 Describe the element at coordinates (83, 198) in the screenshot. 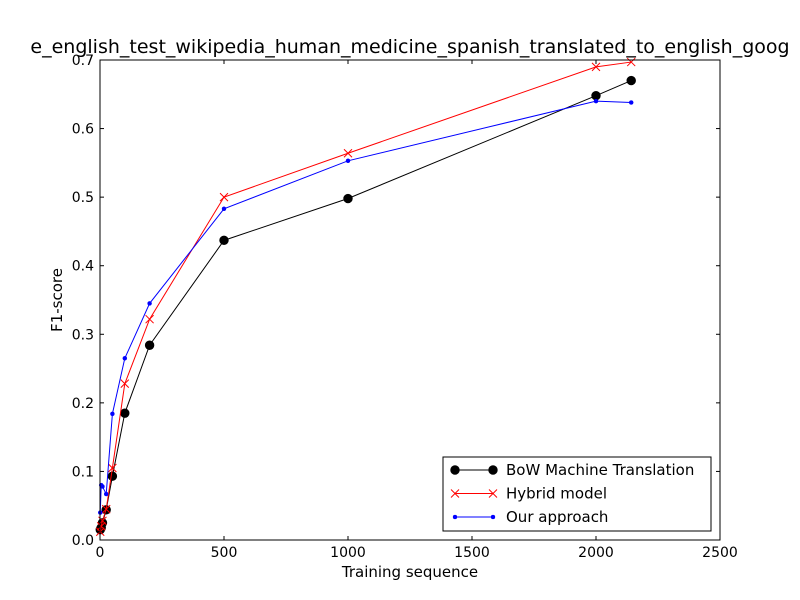

I see `y-tick-label-0.5: 0.5` at that location.